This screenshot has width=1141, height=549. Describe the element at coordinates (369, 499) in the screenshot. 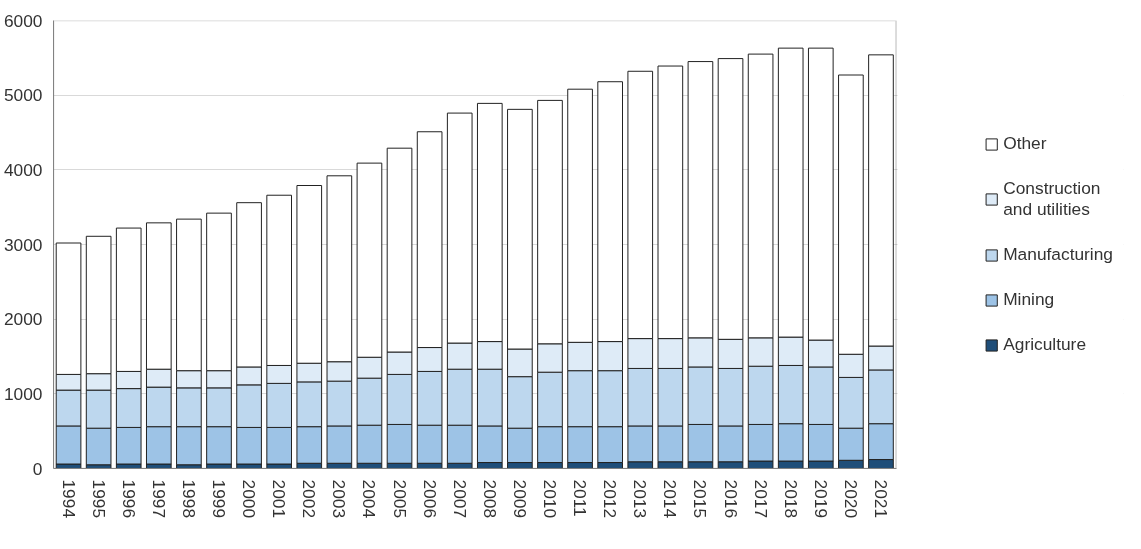

I see `x-tick-label: 2004` at that location.